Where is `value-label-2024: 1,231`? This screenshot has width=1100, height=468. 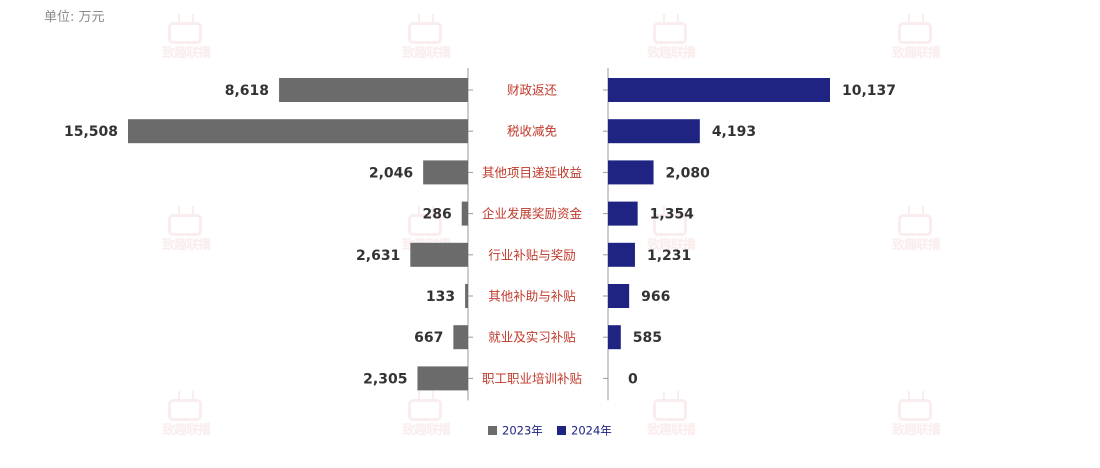
value-label-2024: 1,231 is located at coordinates (669, 256).